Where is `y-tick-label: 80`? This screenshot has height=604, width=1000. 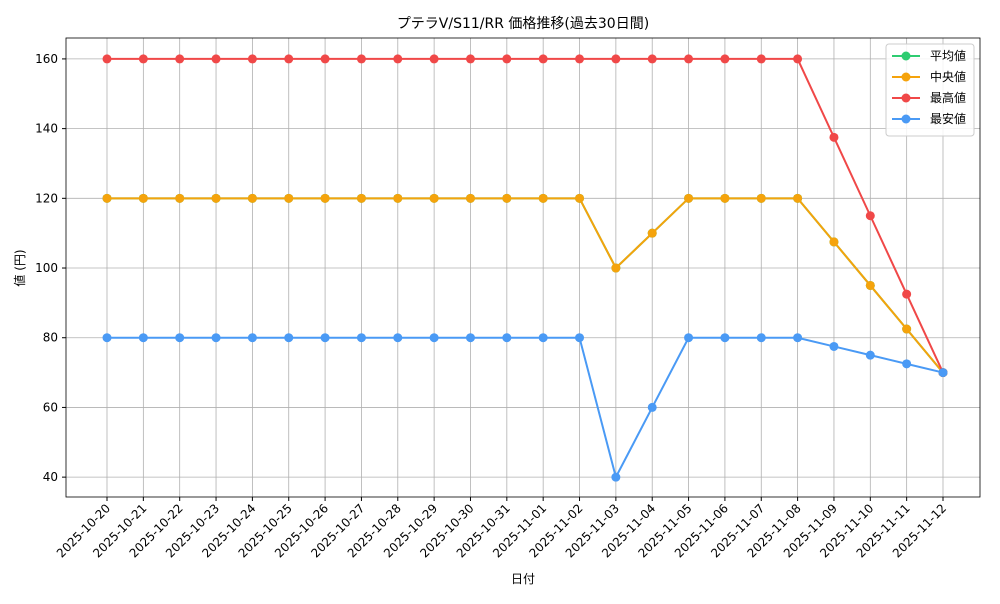 y-tick-label: 80 is located at coordinates (50, 338).